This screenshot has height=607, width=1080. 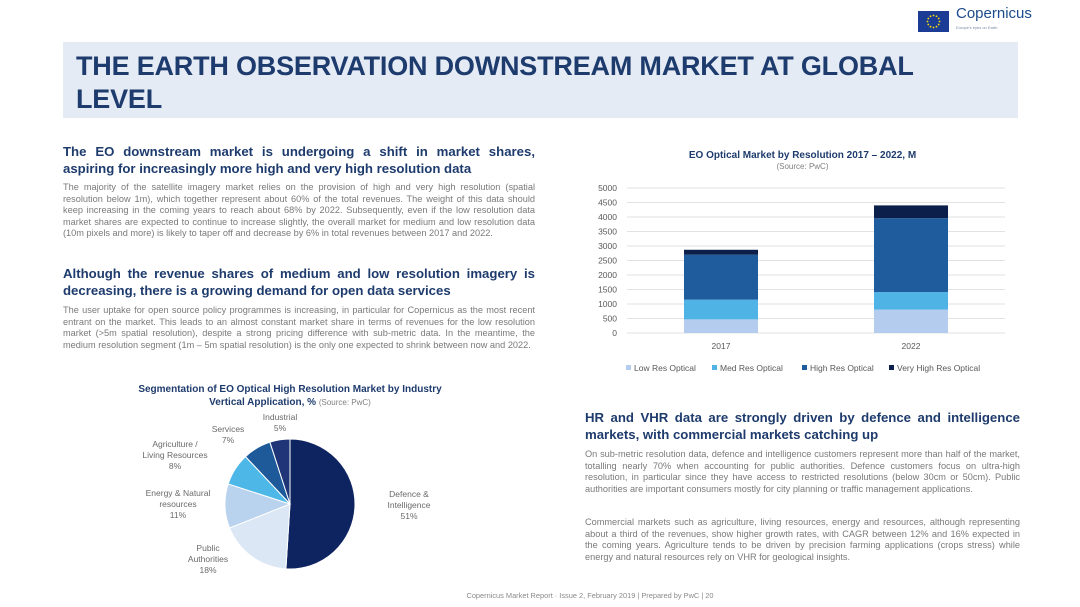 What do you see at coordinates (802, 166) in the screenshot?
I see `bar-chart-source: (Source: PwC)` at bounding box center [802, 166].